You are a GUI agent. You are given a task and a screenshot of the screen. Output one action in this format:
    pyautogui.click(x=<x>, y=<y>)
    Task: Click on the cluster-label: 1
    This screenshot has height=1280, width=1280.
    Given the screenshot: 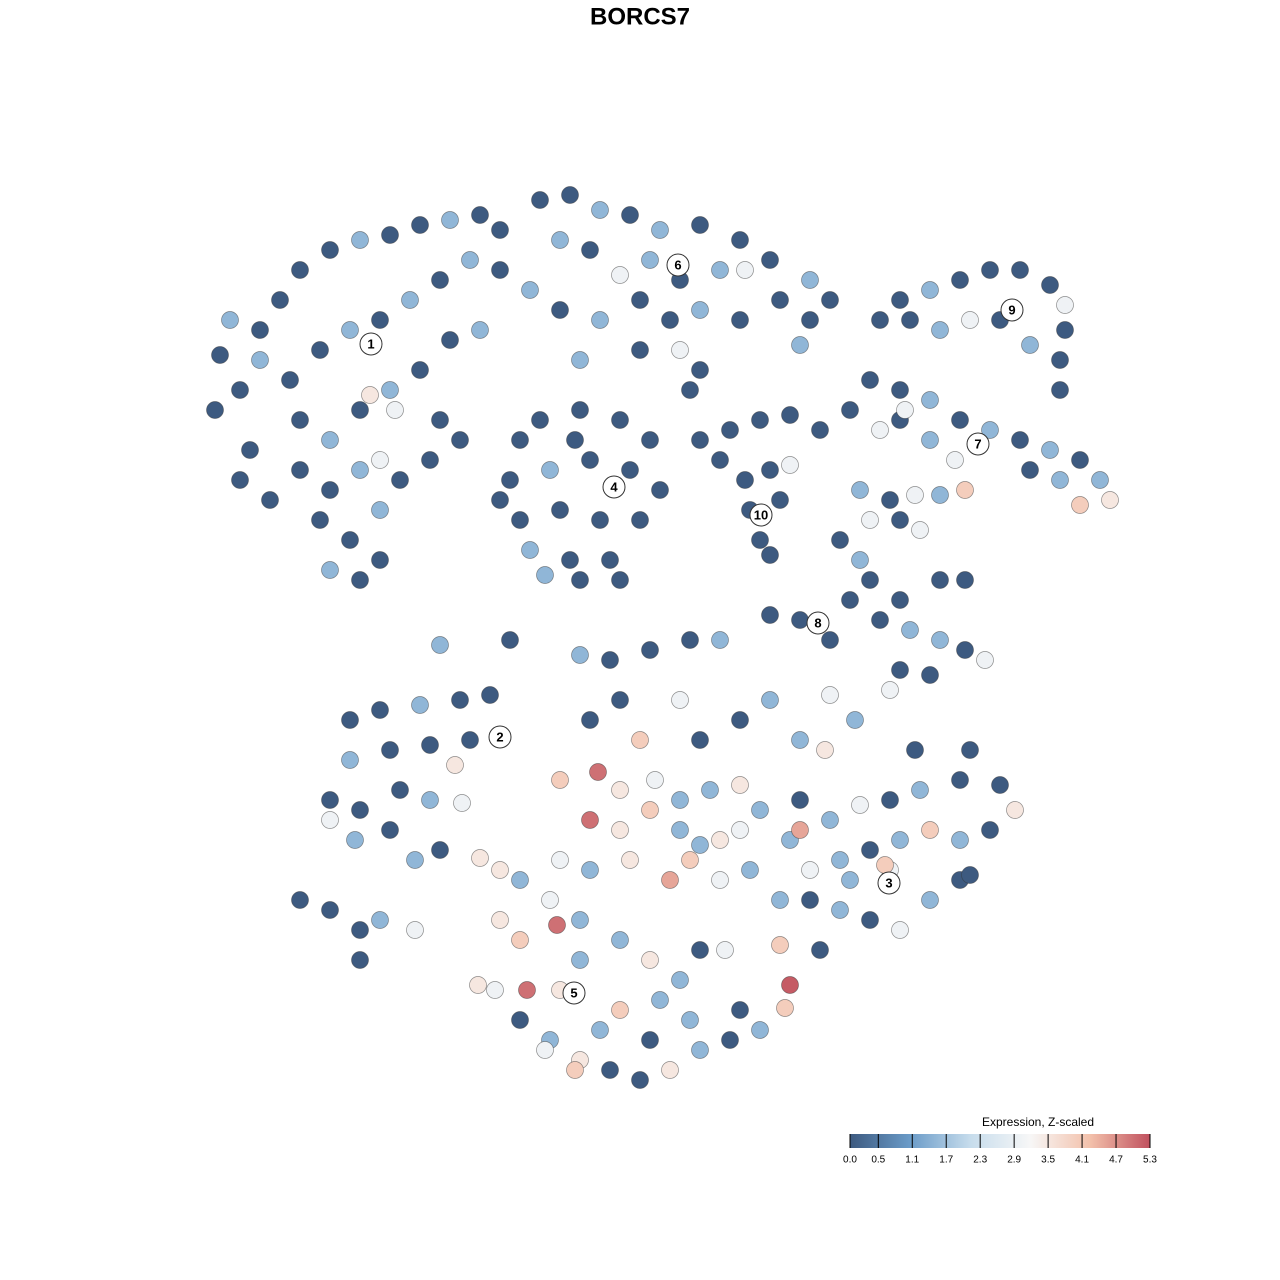 What is the action you would take?
    pyautogui.click(x=370, y=343)
    